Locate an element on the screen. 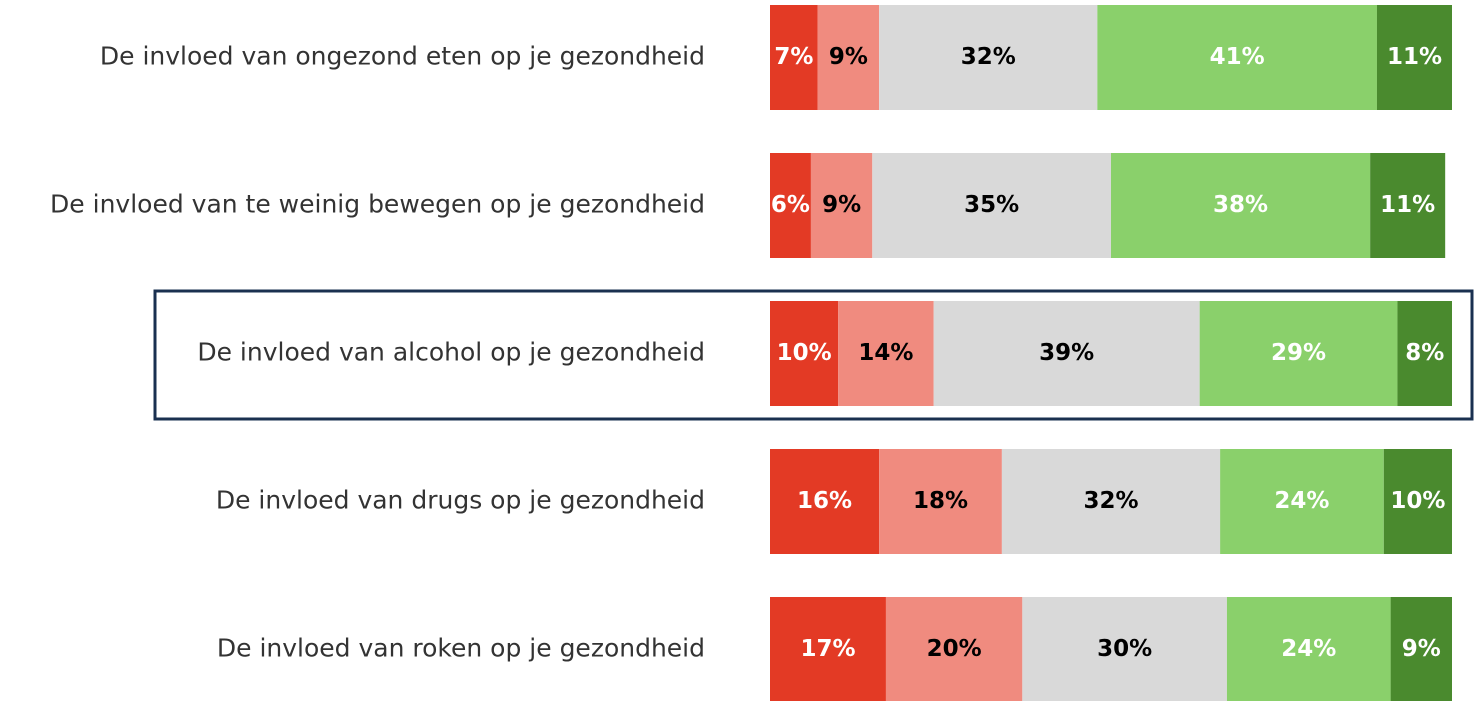  value-label: 35% is located at coordinates (991, 205).